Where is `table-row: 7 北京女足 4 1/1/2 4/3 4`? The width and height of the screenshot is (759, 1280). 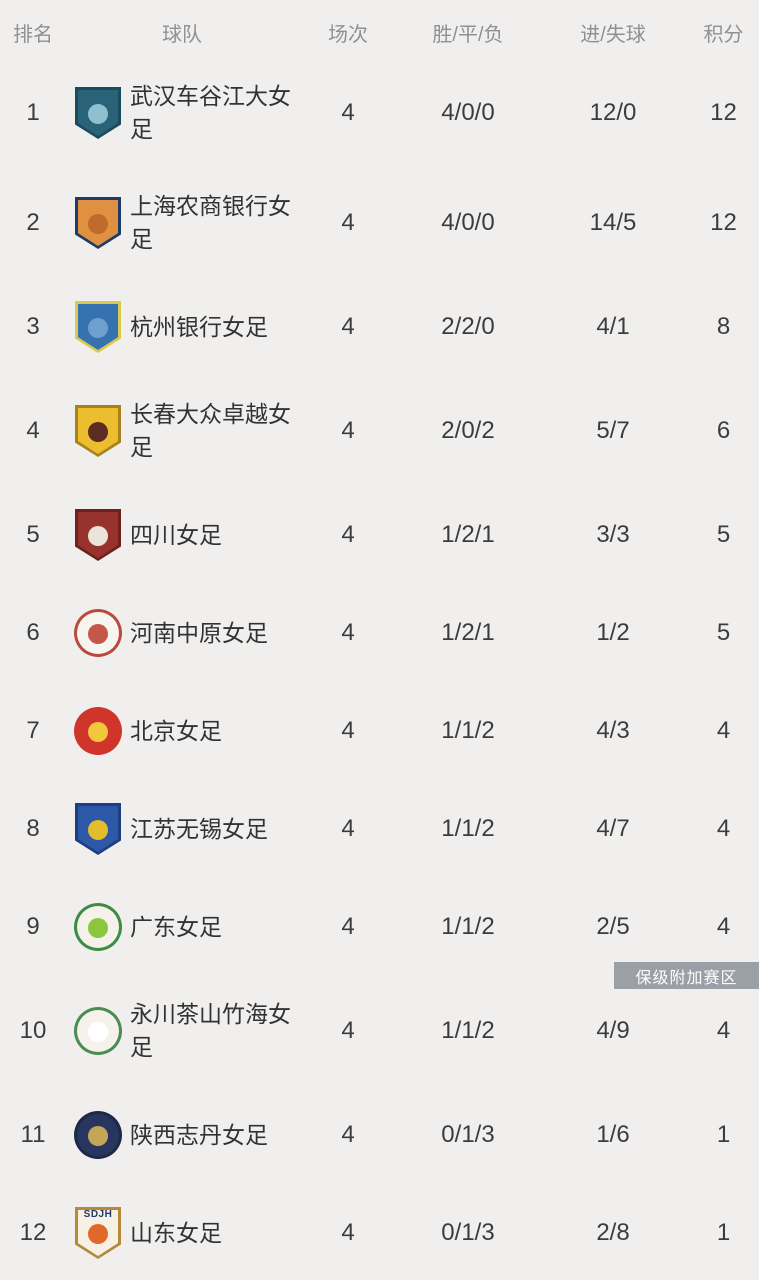
table-row: 7 北京女足 4 1/1/2 4/3 4 is located at coordinates (379, 731).